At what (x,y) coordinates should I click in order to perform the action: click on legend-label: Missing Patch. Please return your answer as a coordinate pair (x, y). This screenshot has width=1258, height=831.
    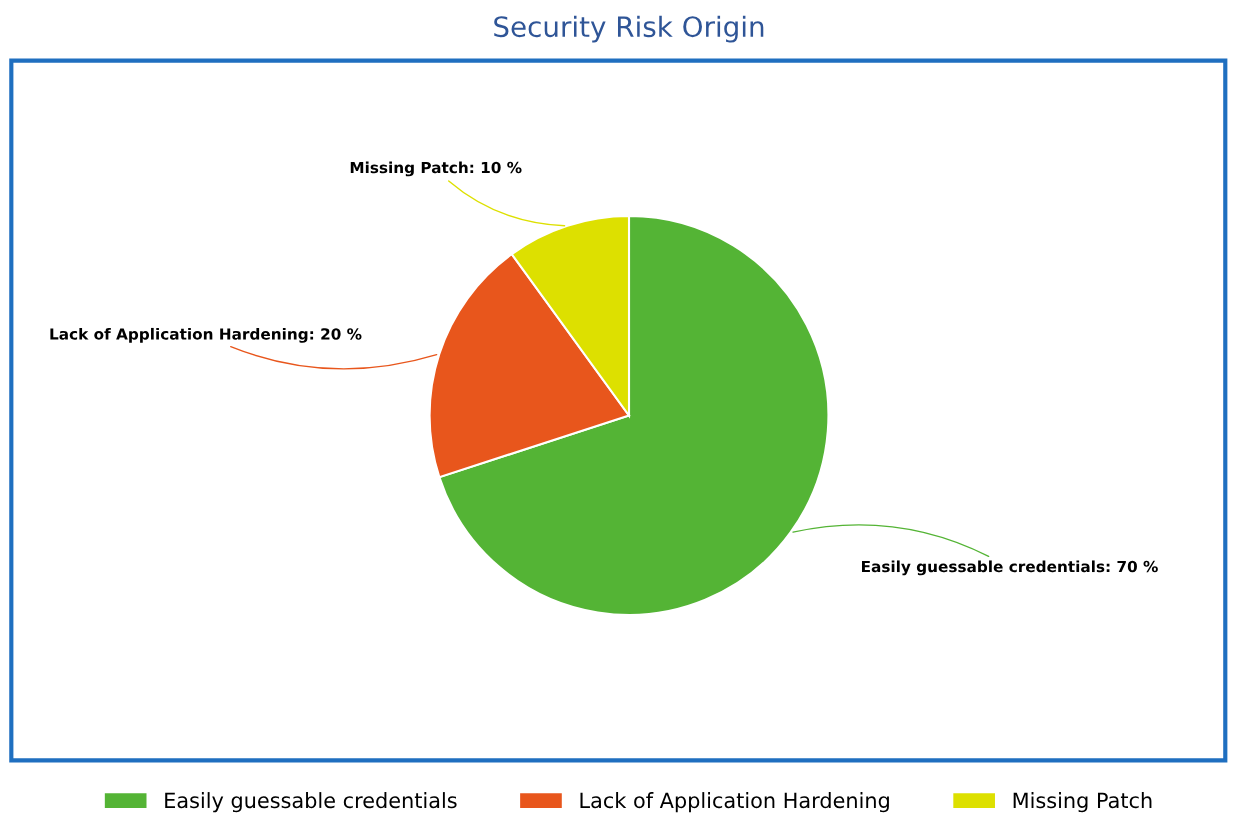
    Looking at the image, I should click on (1082, 802).